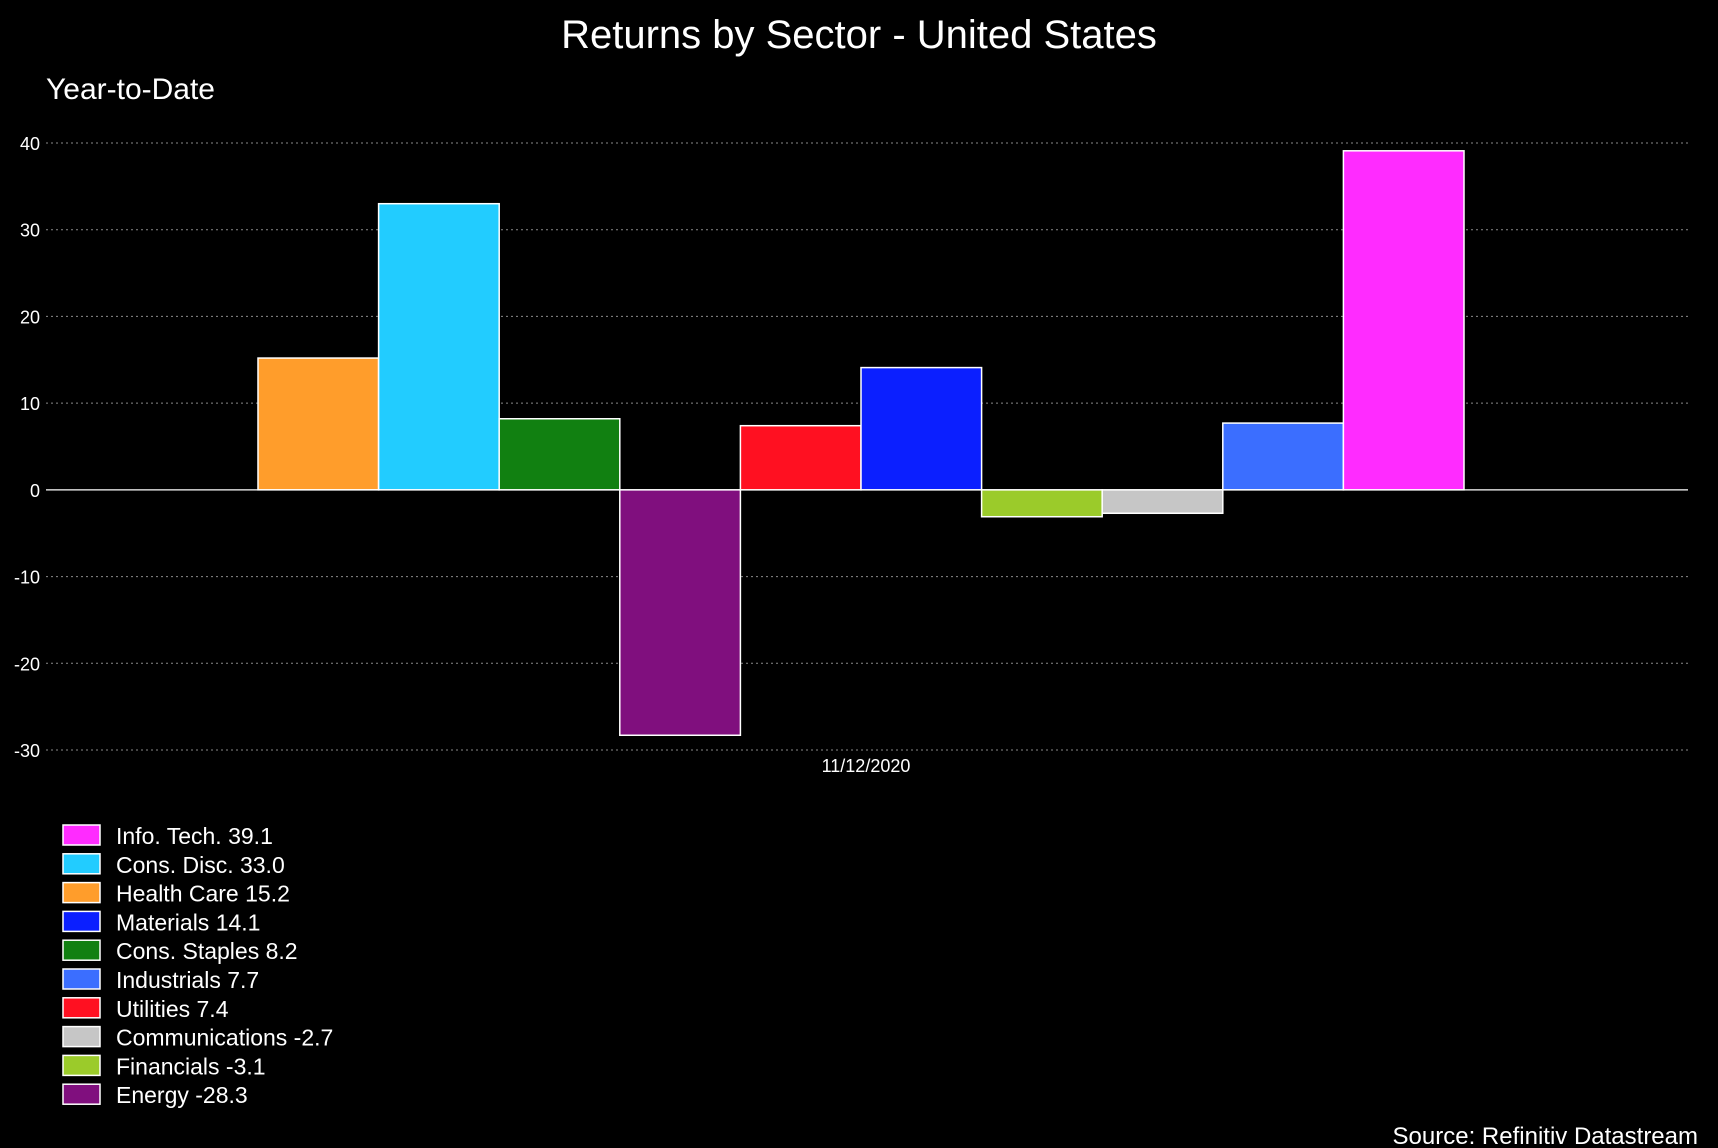 This screenshot has height=1148, width=1718. Describe the element at coordinates (27, 447) in the screenshot. I see `y-axis: 40 30 20 10 0 -10 -20 -30` at that location.